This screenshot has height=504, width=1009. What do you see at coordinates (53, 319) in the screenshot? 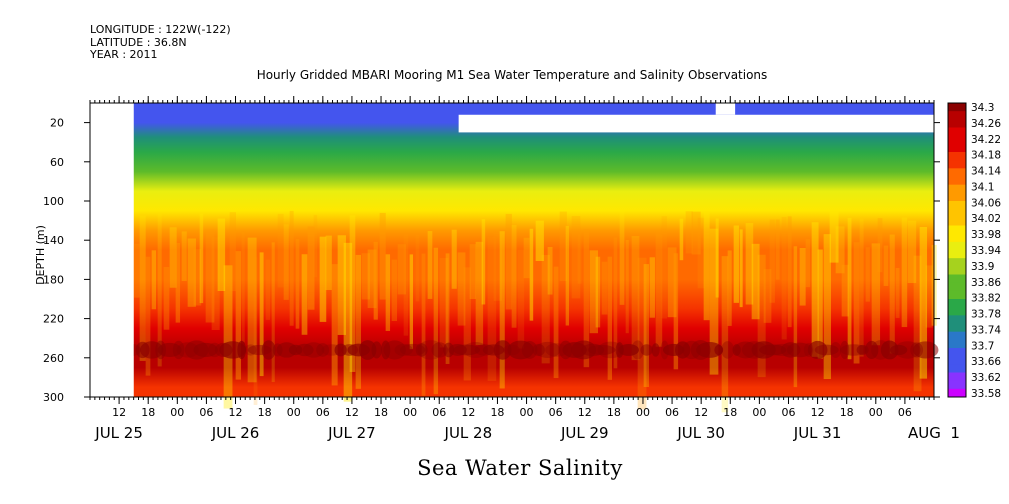
I see `y-tick-label: 220` at bounding box center [53, 319].